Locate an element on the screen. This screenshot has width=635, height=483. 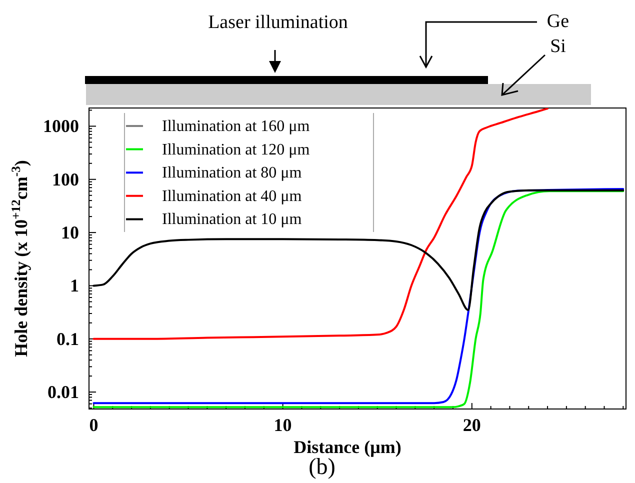
text: Ge is located at coordinates (558, 21).